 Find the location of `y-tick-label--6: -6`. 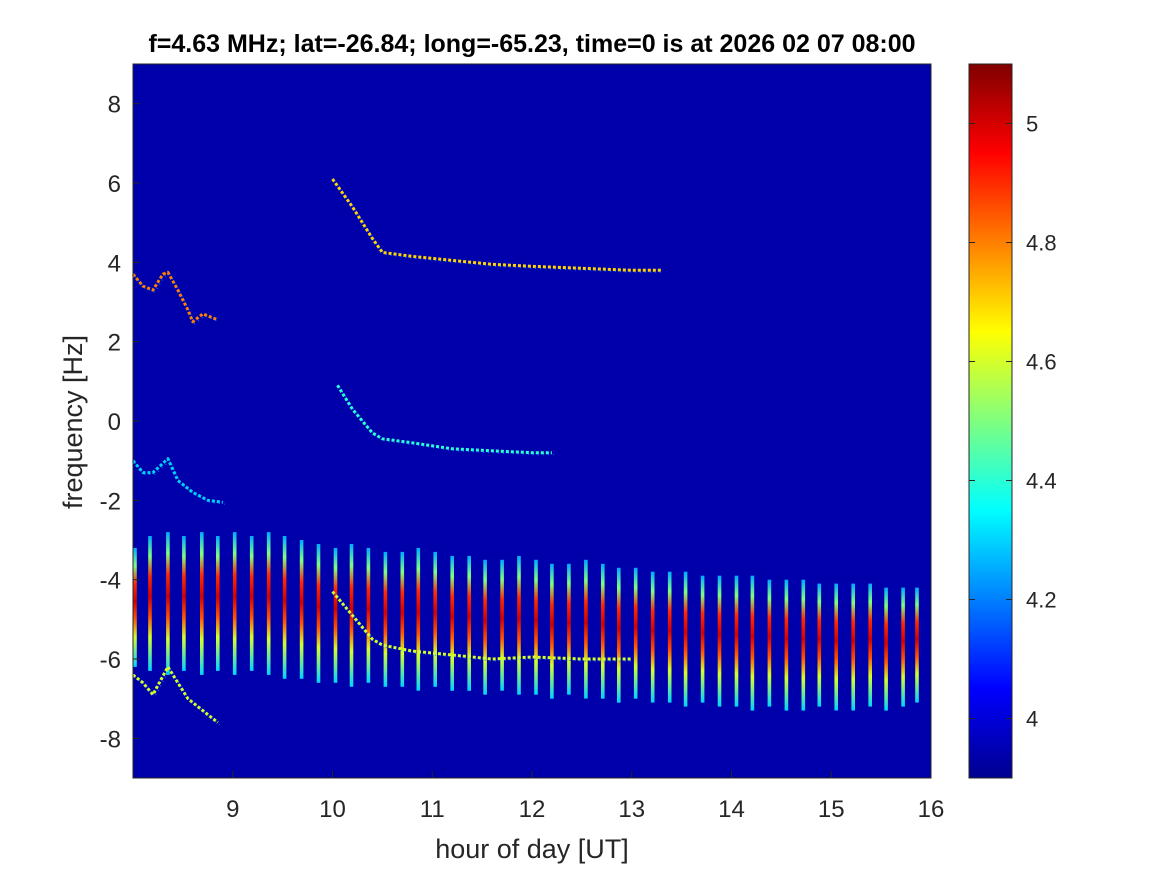

y-tick-label--6: -6 is located at coordinates (110, 660).